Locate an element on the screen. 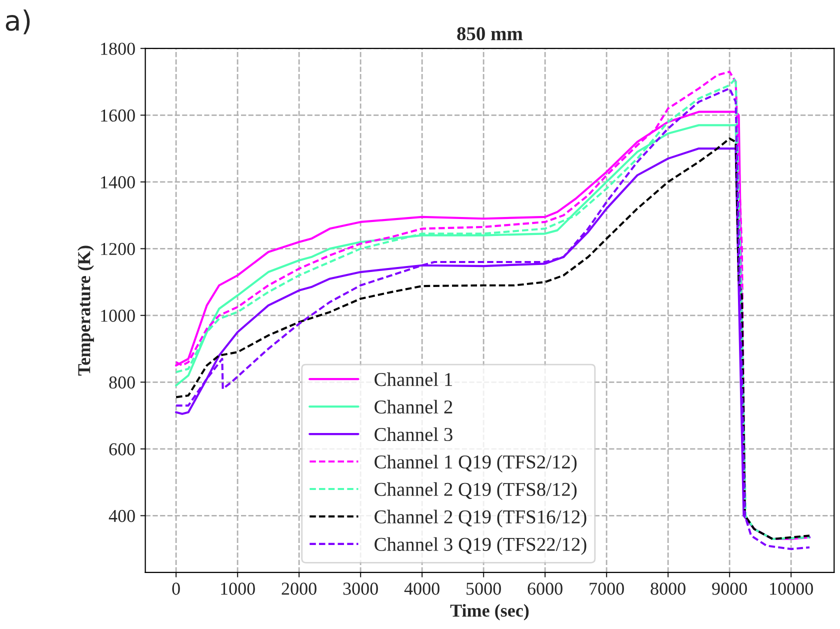 The height and width of the screenshot is (629, 840). y-tick-label: 600 is located at coordinates (122, 449).